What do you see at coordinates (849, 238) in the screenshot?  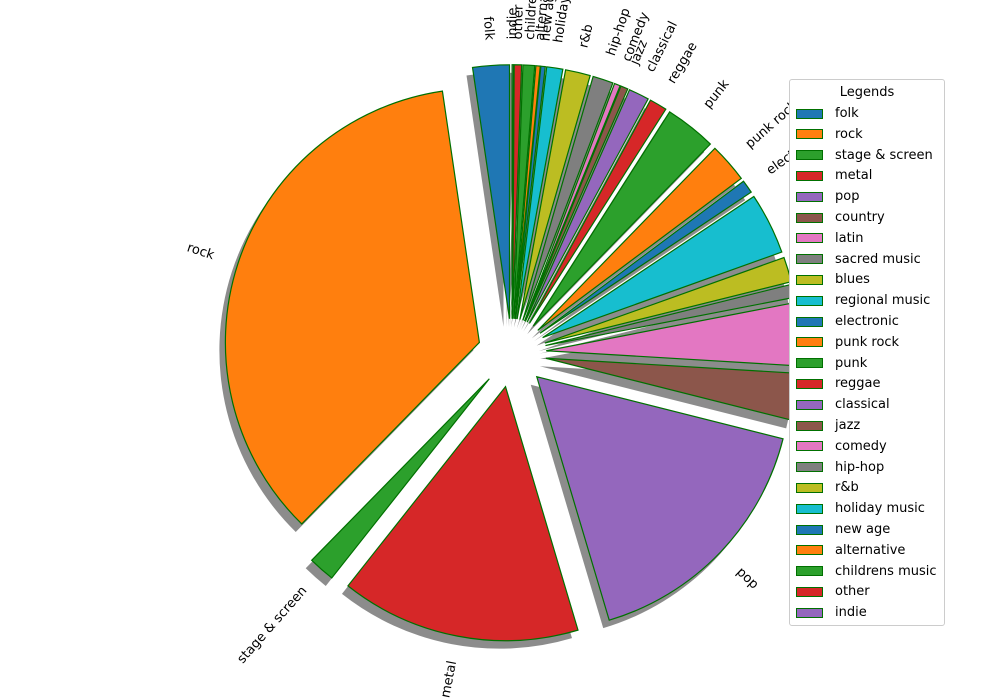 I see `legend-label: latin` at bounding box center [849, 238].